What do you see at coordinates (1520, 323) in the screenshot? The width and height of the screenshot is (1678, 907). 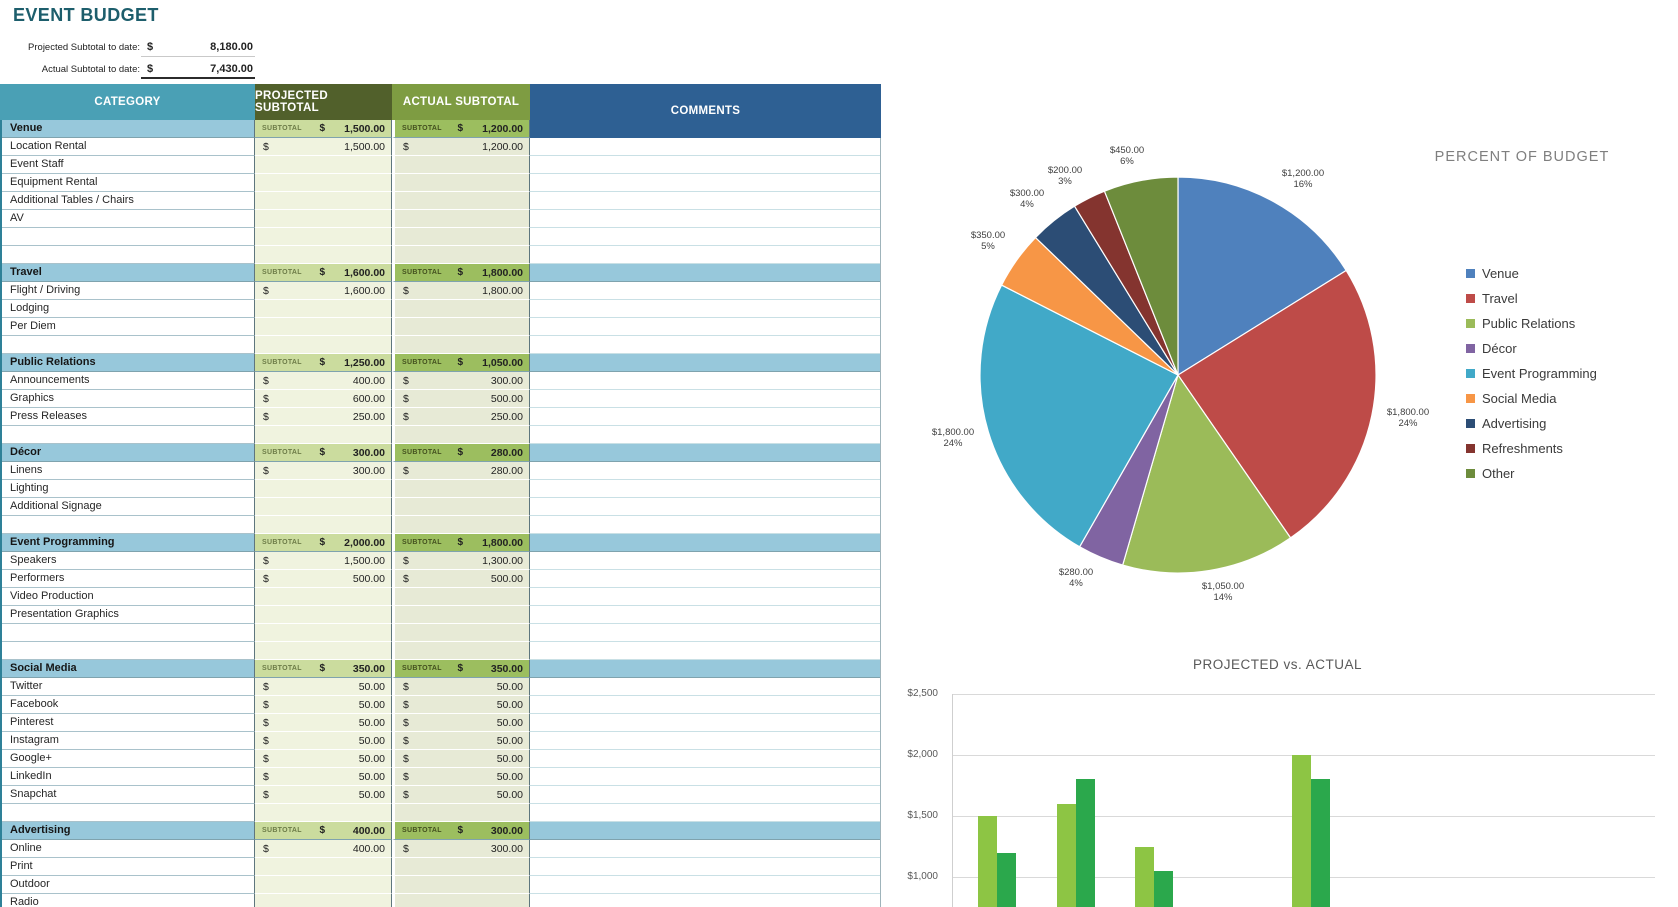 I see `legend-item-public-relations: Public Relations` at bounding box center [1520, 323].